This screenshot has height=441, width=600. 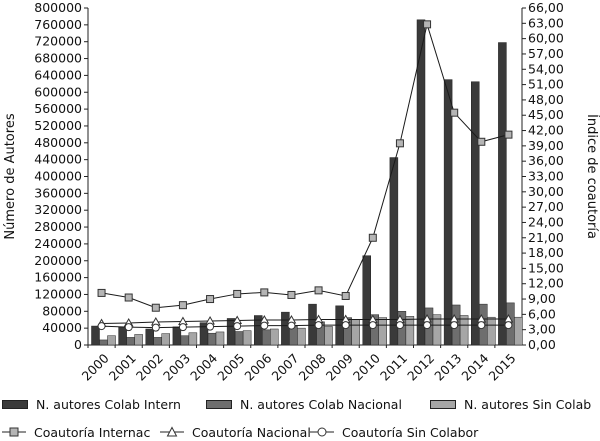 I want to click on legend-item-coautoria-internac: Coautoría Internac, so click(x=76, y=432).